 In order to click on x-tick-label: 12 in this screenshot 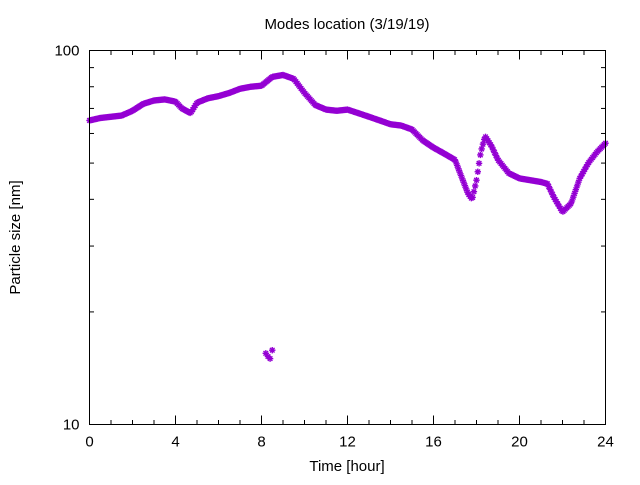, I will do `click(347, 442)`.